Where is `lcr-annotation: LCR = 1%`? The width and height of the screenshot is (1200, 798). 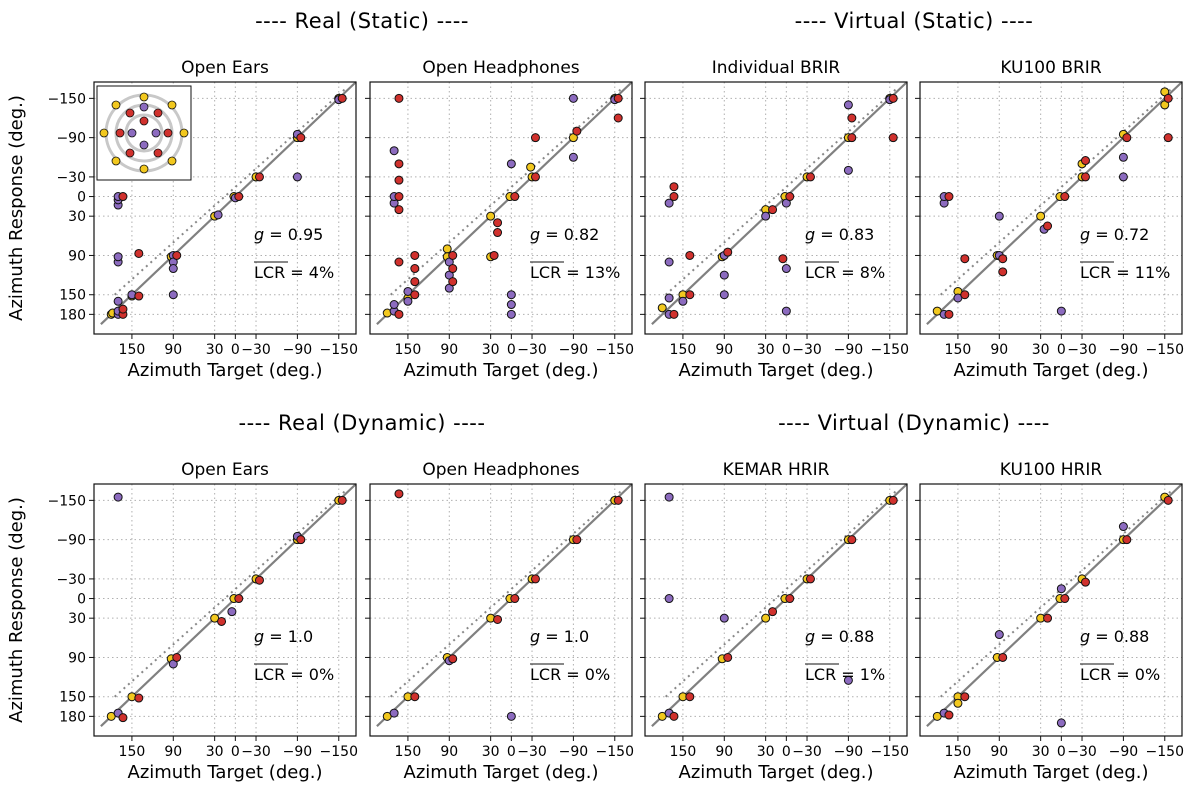
lcr-annotation: LCR = 1% is located at coordinates (845, 674).